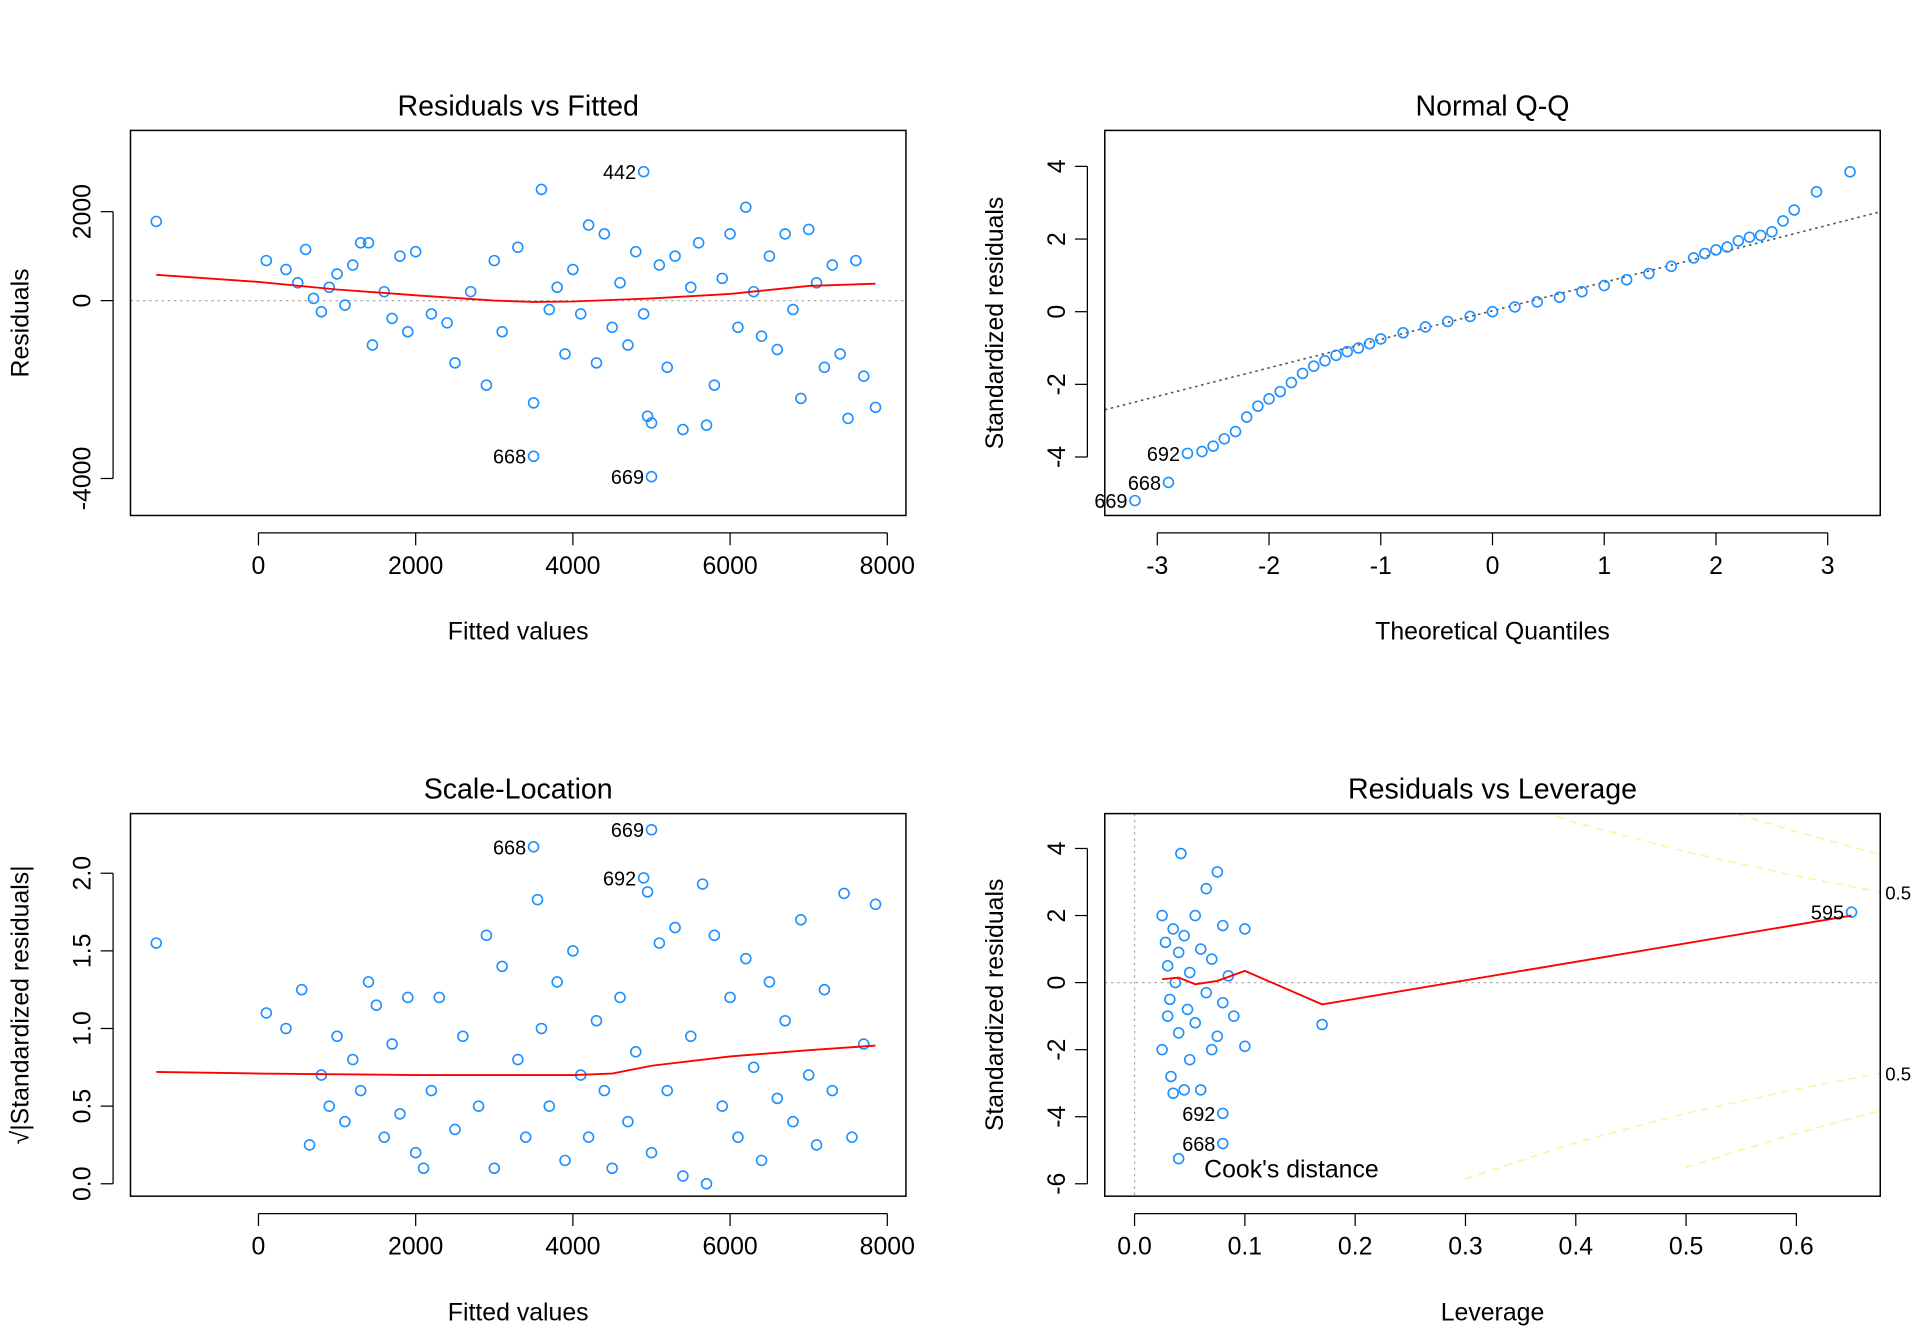 This screenshot has height=1344, width=1920. Describe the element at coordinates (1492, 790) in the screenshot. I see `chart-title: Residuals vs Leverage` at that location.